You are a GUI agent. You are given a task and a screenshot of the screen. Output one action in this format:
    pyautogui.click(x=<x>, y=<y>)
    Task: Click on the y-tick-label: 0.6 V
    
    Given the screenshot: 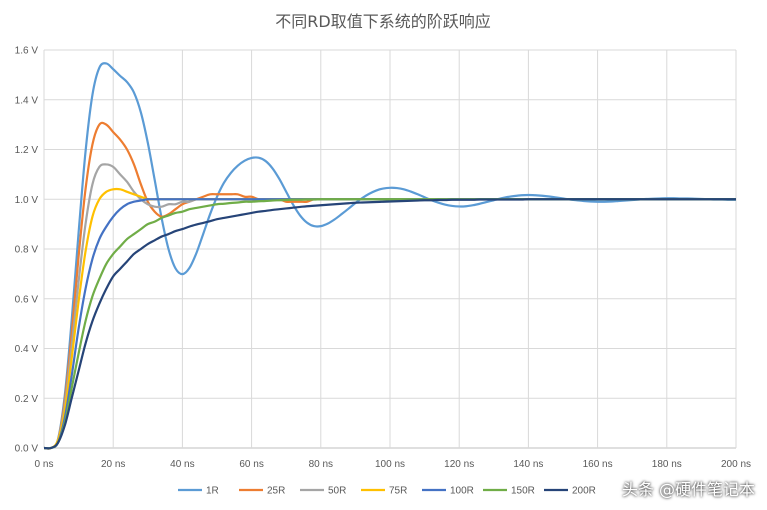 What is the action you would take?
    pyautogui.click(x=27, y=299)
    